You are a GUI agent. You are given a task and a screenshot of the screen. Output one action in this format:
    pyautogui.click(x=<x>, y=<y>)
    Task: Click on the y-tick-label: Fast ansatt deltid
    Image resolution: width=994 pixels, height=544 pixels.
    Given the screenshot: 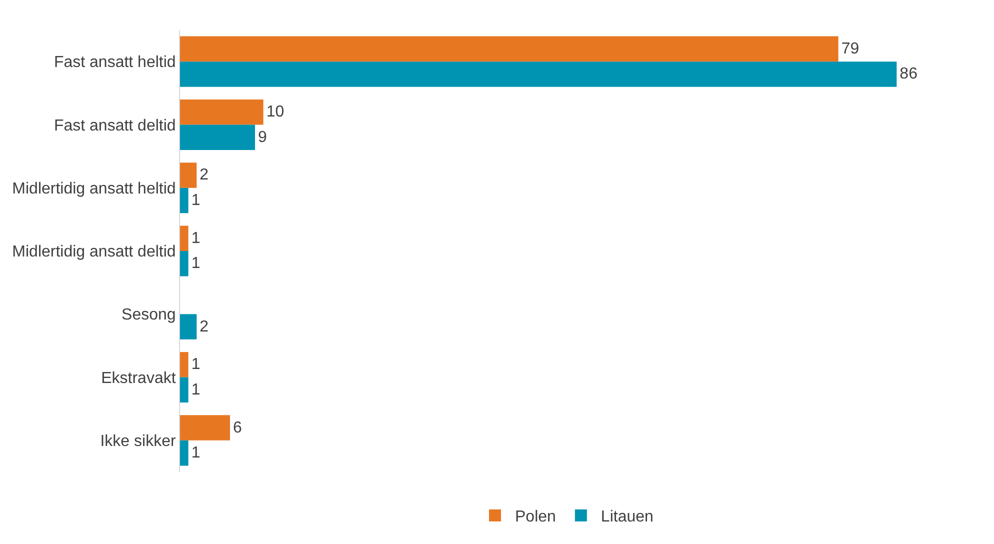 What is the action you would take?
    pyautogui.click(x=115, y=125)
    